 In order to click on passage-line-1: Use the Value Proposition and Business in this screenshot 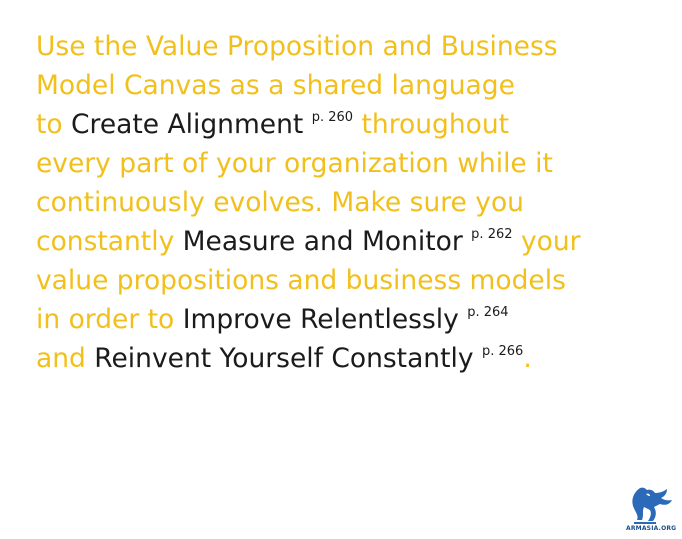, I will do `click(356, 46)`.